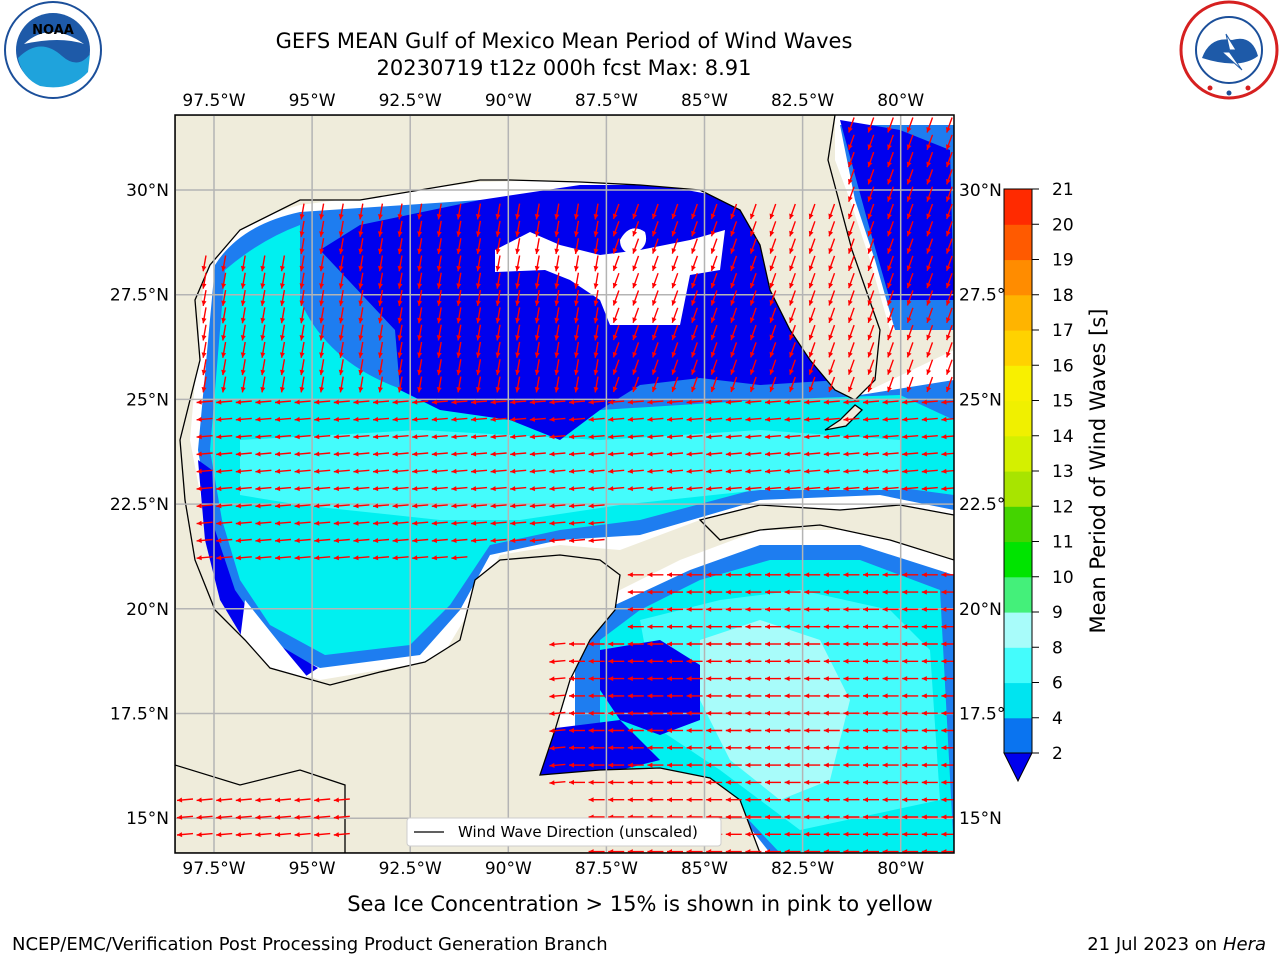  I want to click on lat-tick-label-left: 20°N, so click(147, 610).